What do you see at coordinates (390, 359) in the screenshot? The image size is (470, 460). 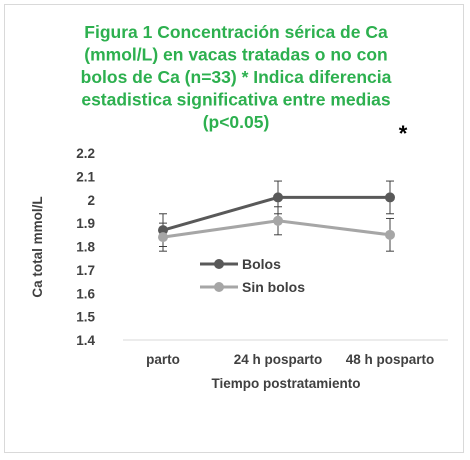 I see `x-tick-label: 48 h posparto` at bounding box center [390, 359].